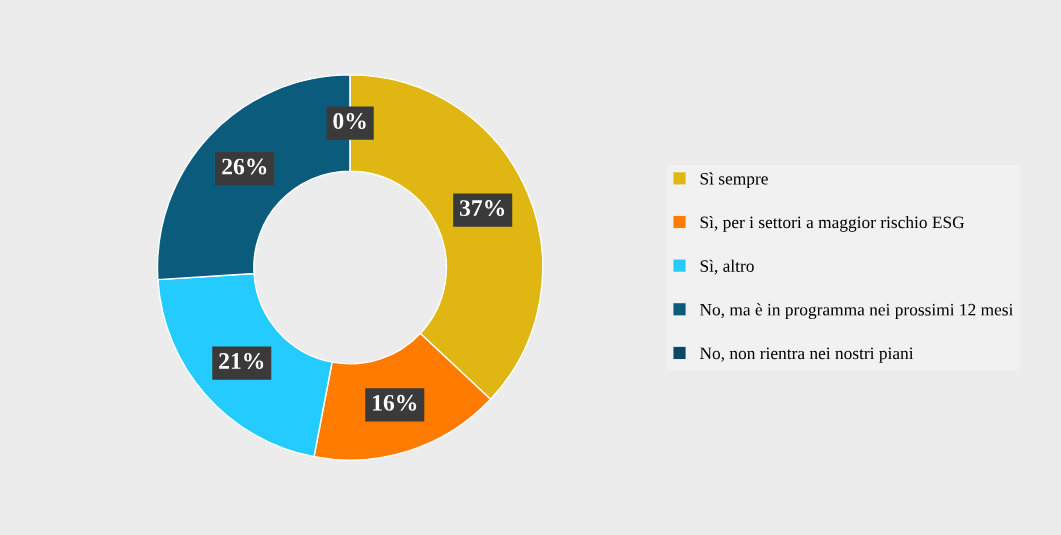 The image size is (1061, 535). Describe the element at coordinates (349, 121) in the screenshot. I see `text: 0%` at that location.